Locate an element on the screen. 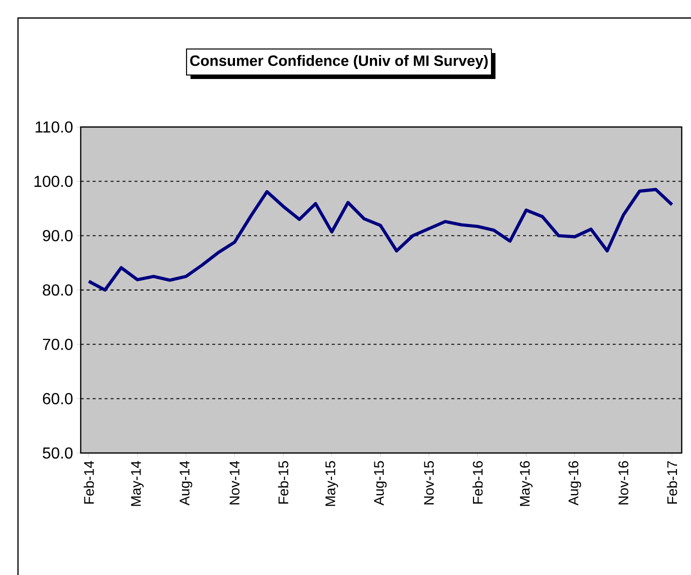  y-tick-label: 80.0 is located at coordinates (57, 290).